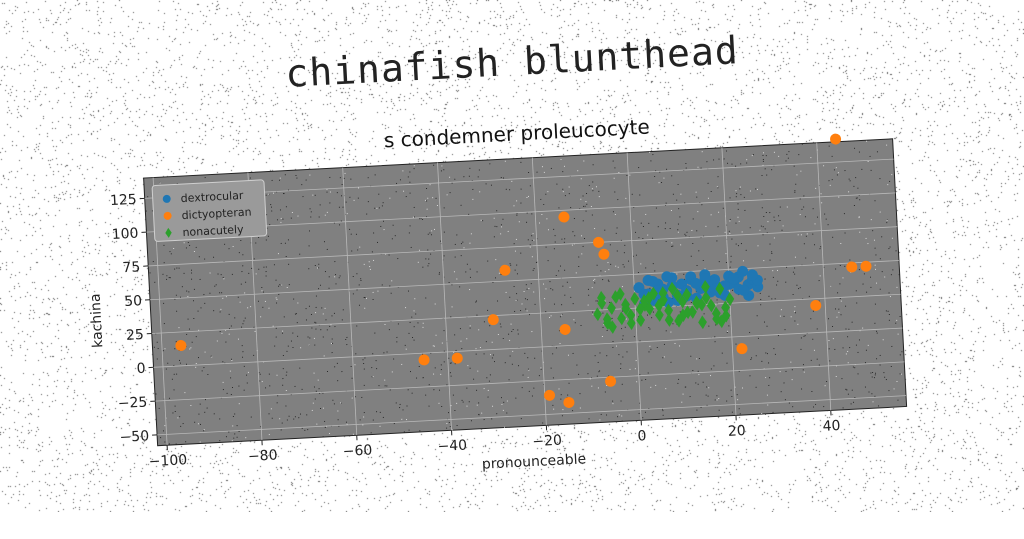  I want to click on y-tick-label: −50, so click(134, 437).